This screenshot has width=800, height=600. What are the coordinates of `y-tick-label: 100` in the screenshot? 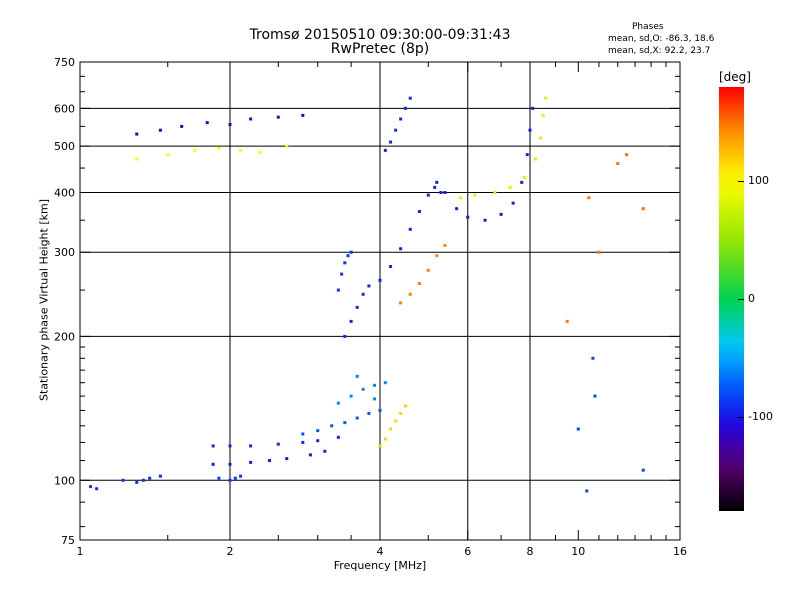 It's located at (64, 480).